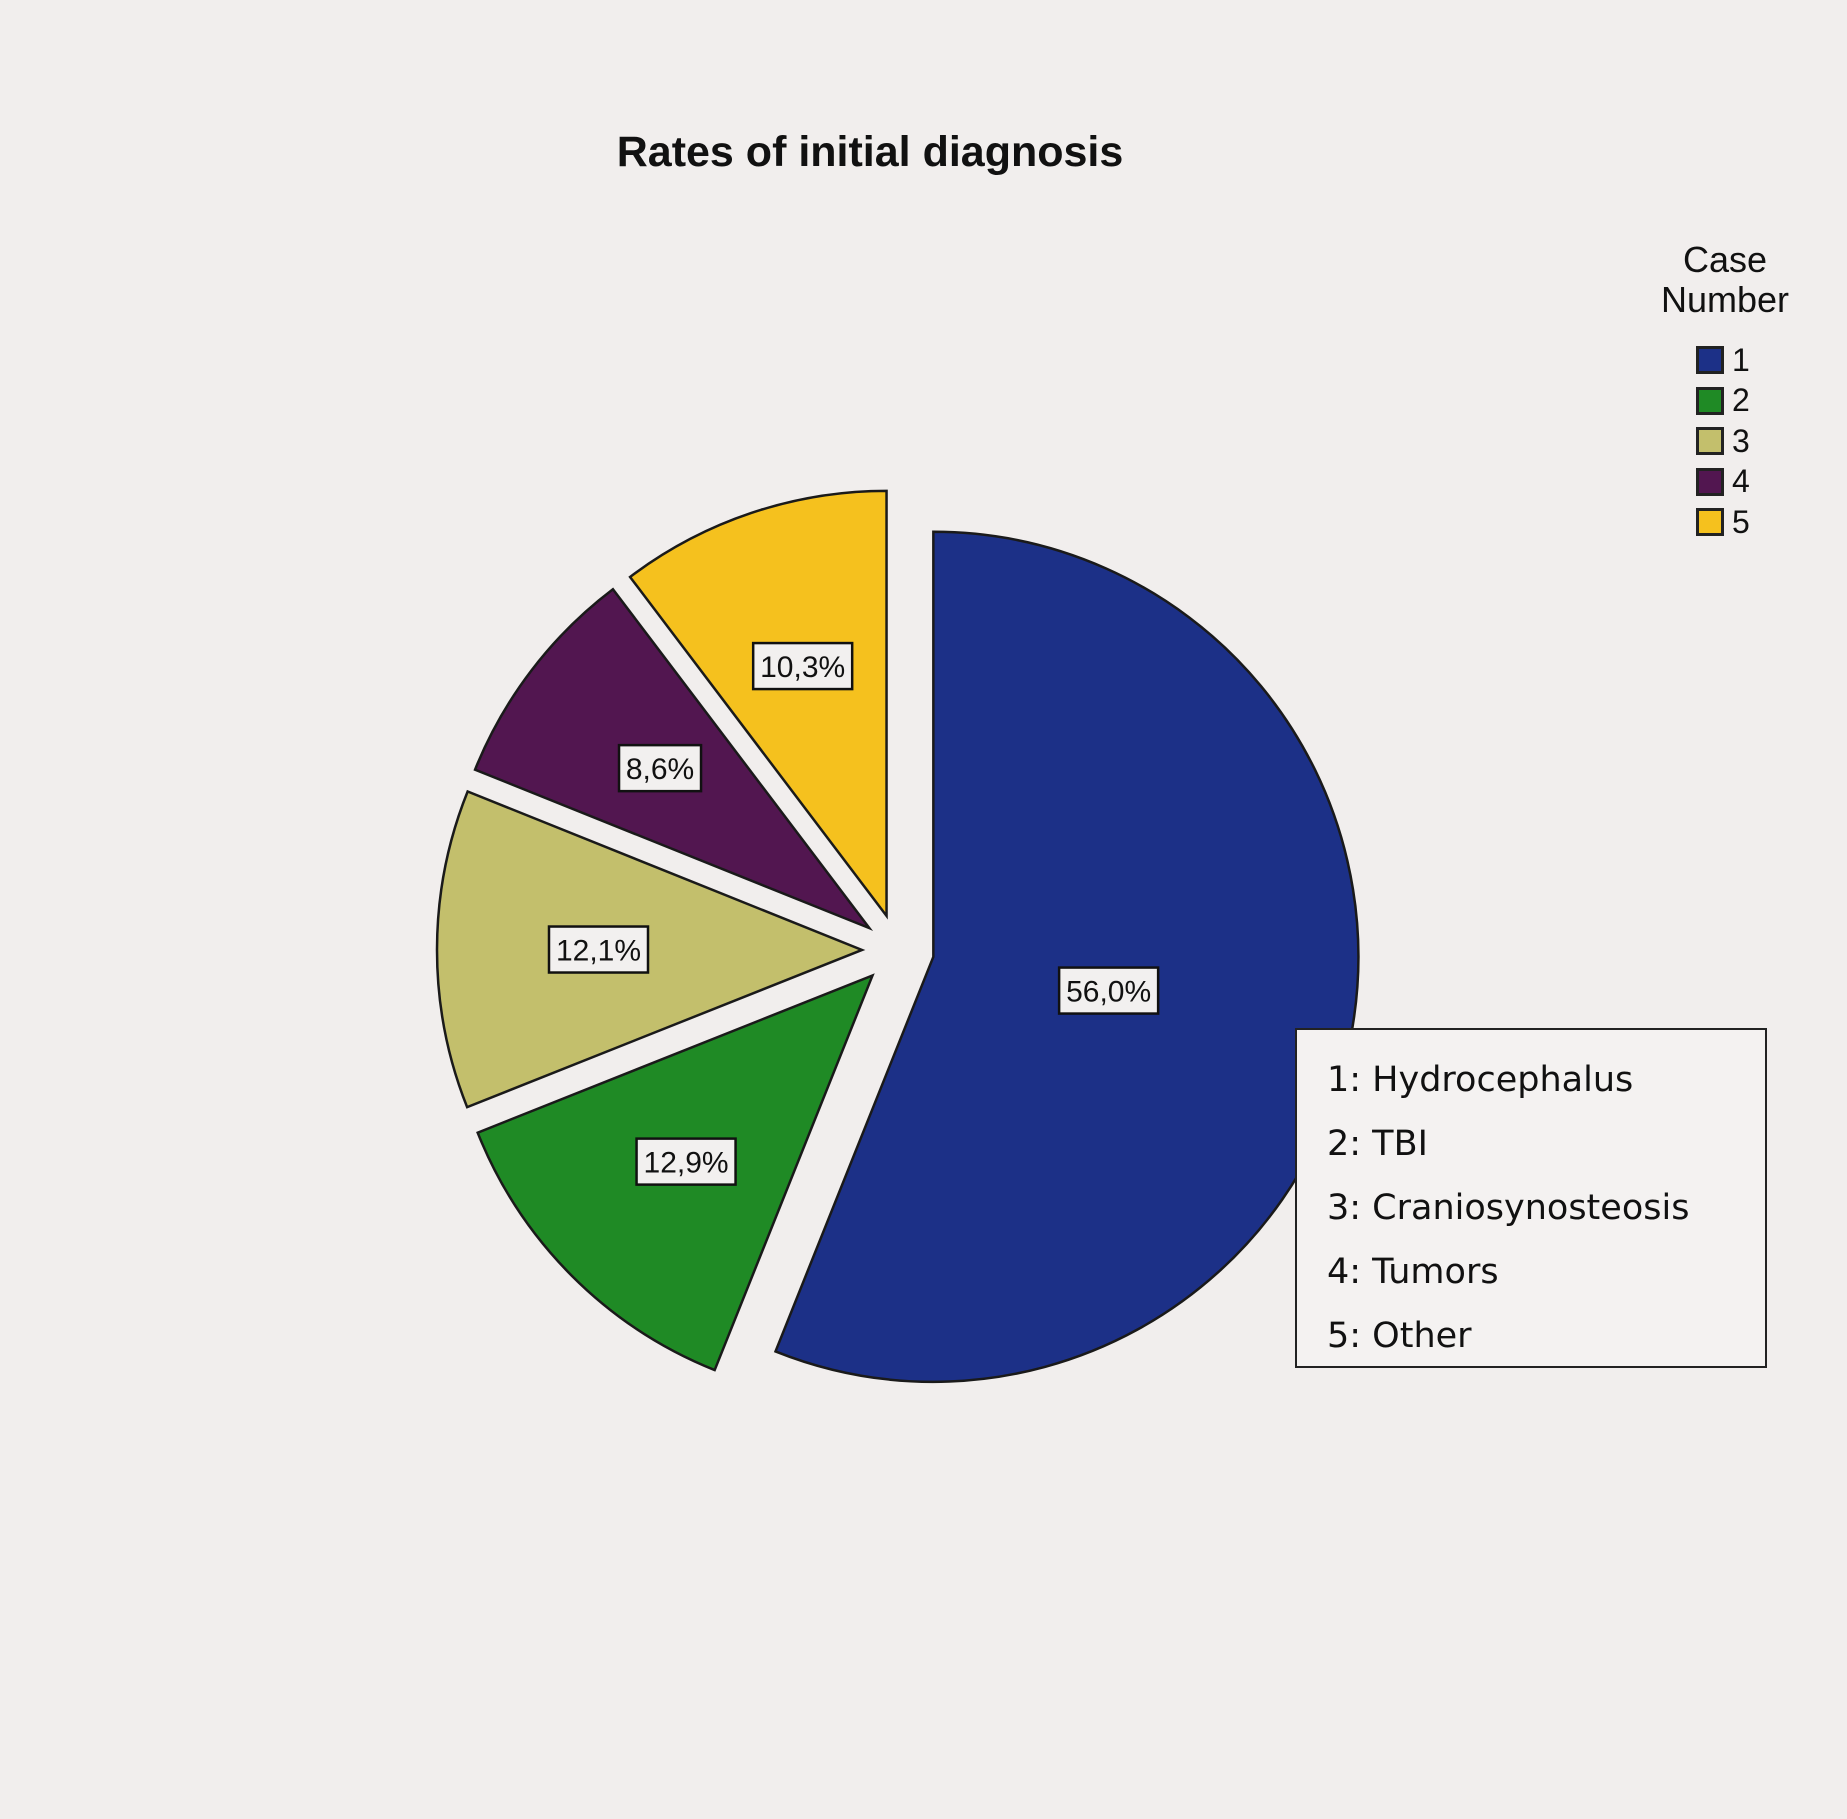  Describe the element at coordinates (1753, 522) in the screenshot. I see `legend-item-5: 5` at that location.